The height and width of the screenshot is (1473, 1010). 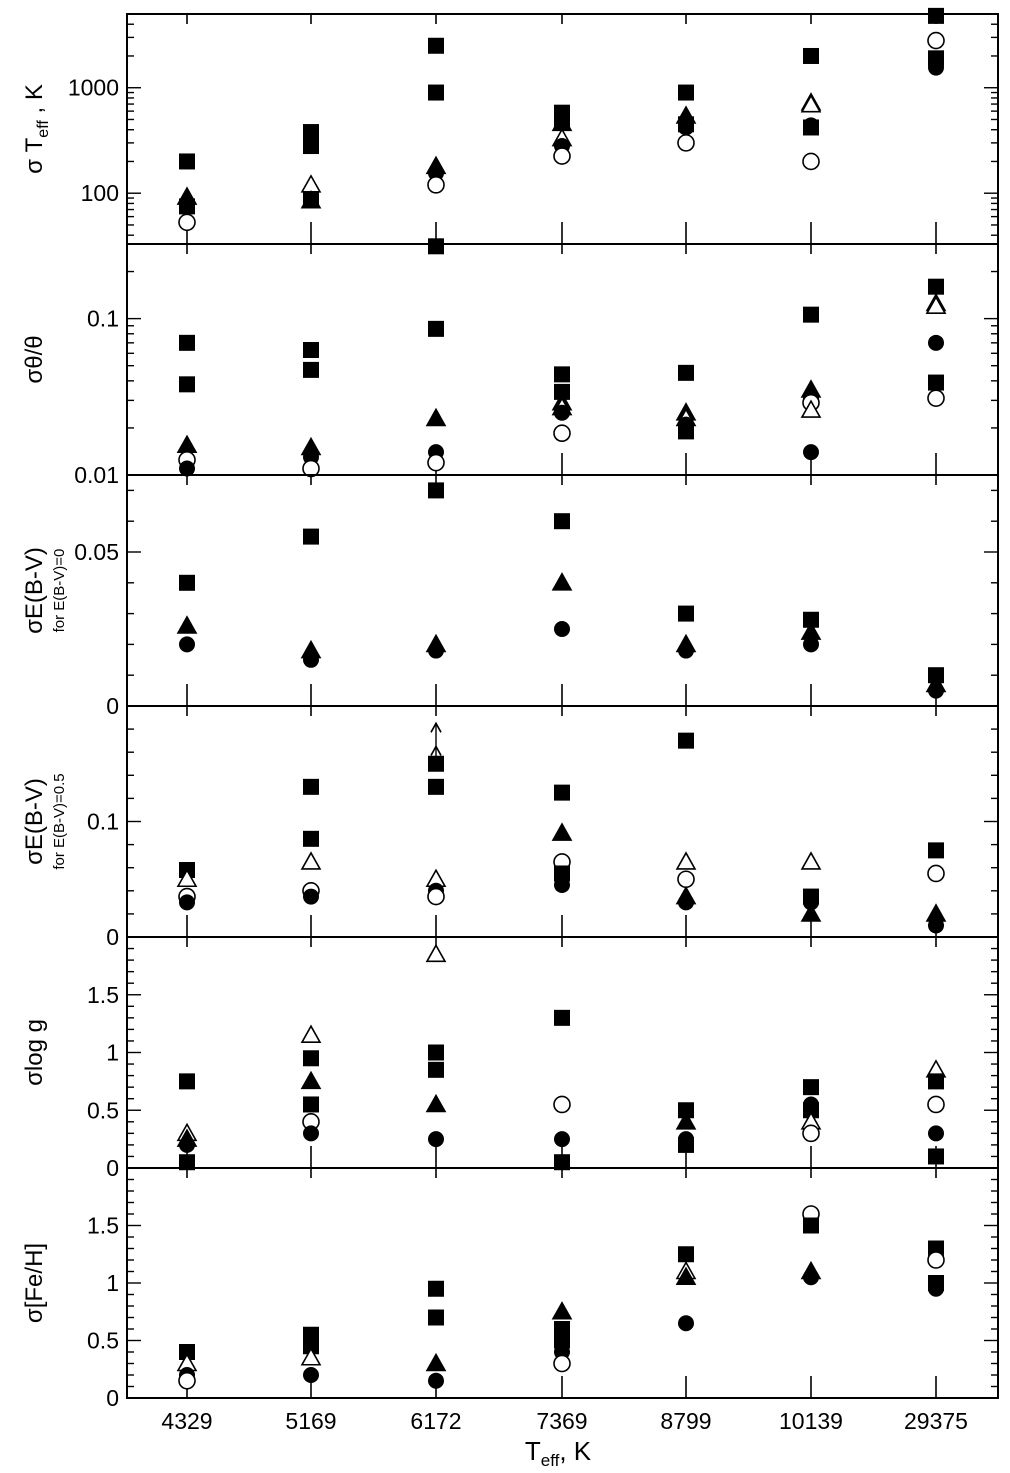 What do you see at coordinates (310, 1421) in the screenshot?
I see `x-tick-label: 5169` at bounding box center [310, 1421].